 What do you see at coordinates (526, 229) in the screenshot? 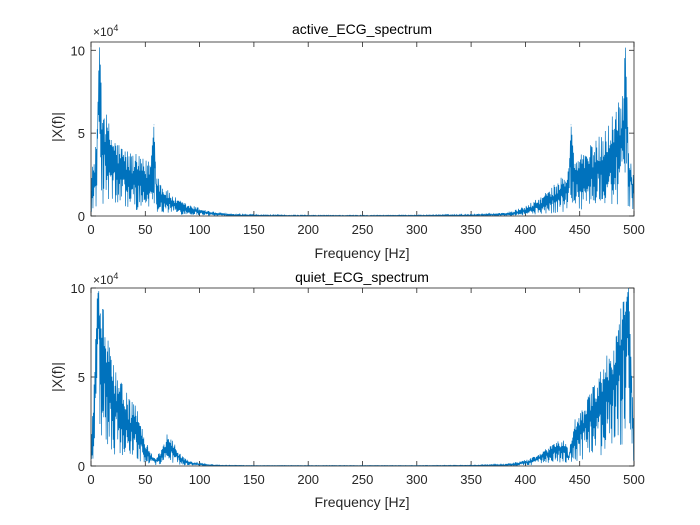
I see `x-tick-label: 400` at bounding box center [526, 229].